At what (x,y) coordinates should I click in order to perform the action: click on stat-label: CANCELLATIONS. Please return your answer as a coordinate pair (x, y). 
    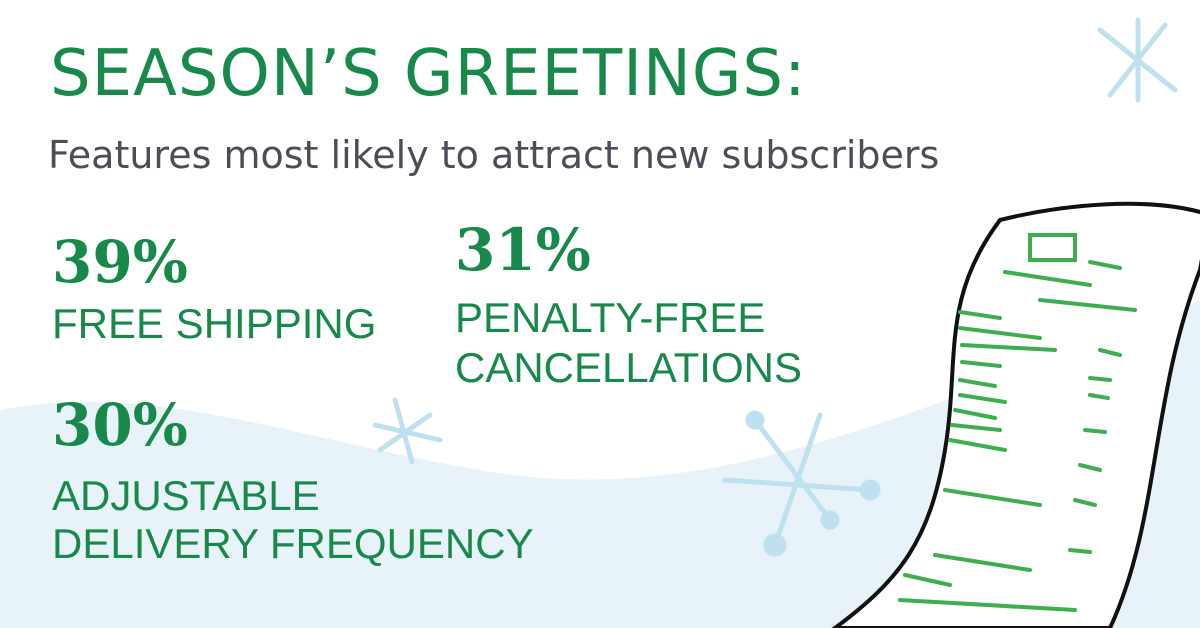
    Looking at the image, I should click on (628, 367).